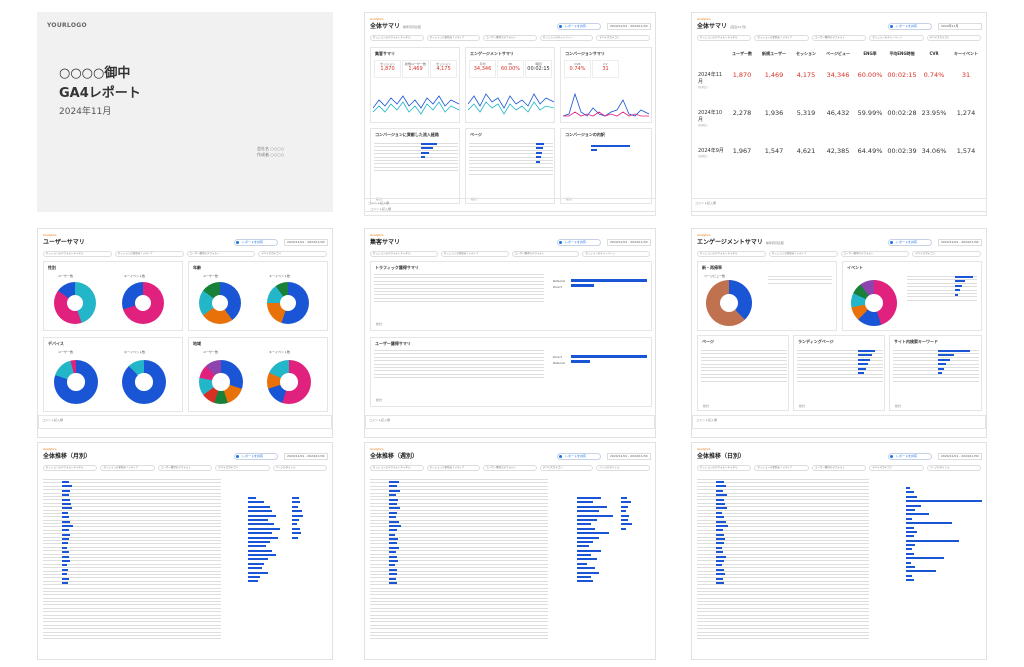 This screenshot has height=667, width=1024. Describe the element at coordinates (396, 533) in the screenshot. I see `weekly-bars-a` at that location.